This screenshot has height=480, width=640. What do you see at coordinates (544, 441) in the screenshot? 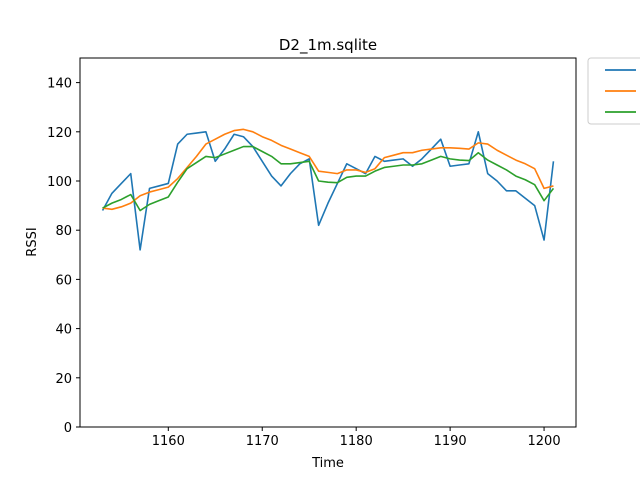
I see `x-tick-label-4: 1200` at bounding box center [544, 441].